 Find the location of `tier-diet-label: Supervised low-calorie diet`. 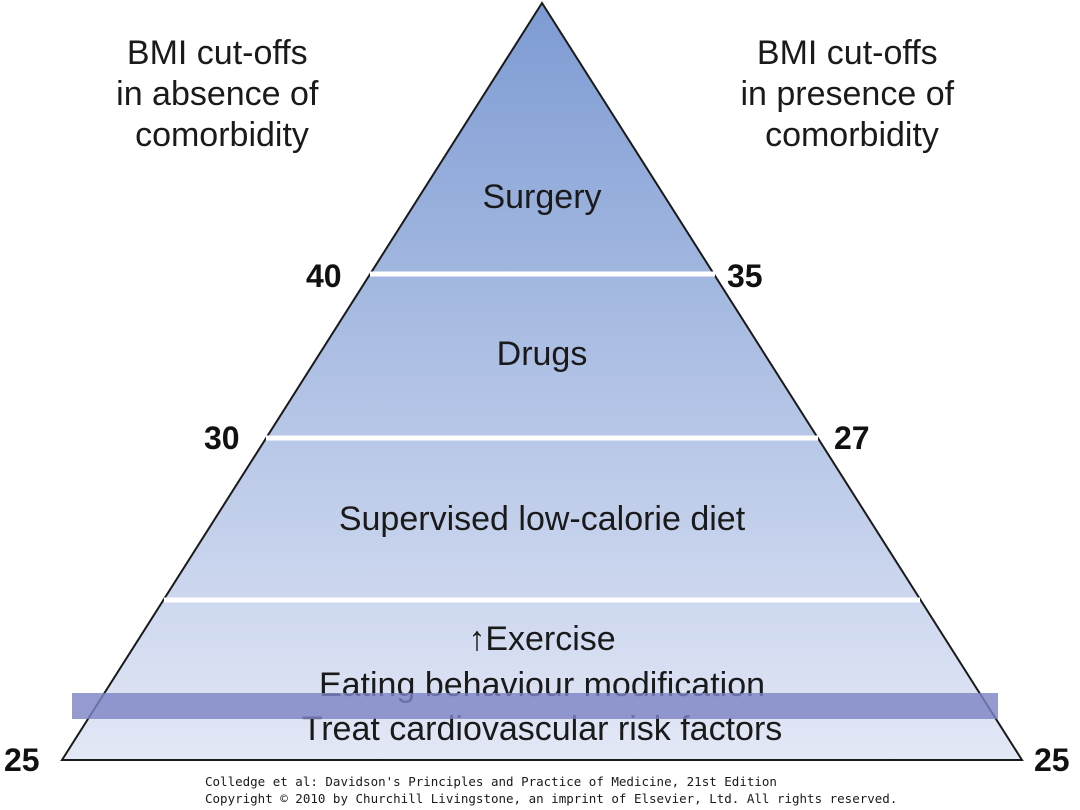

tier-diet-label: Supervised low-calorie diet is located at coordinates (542, 519).